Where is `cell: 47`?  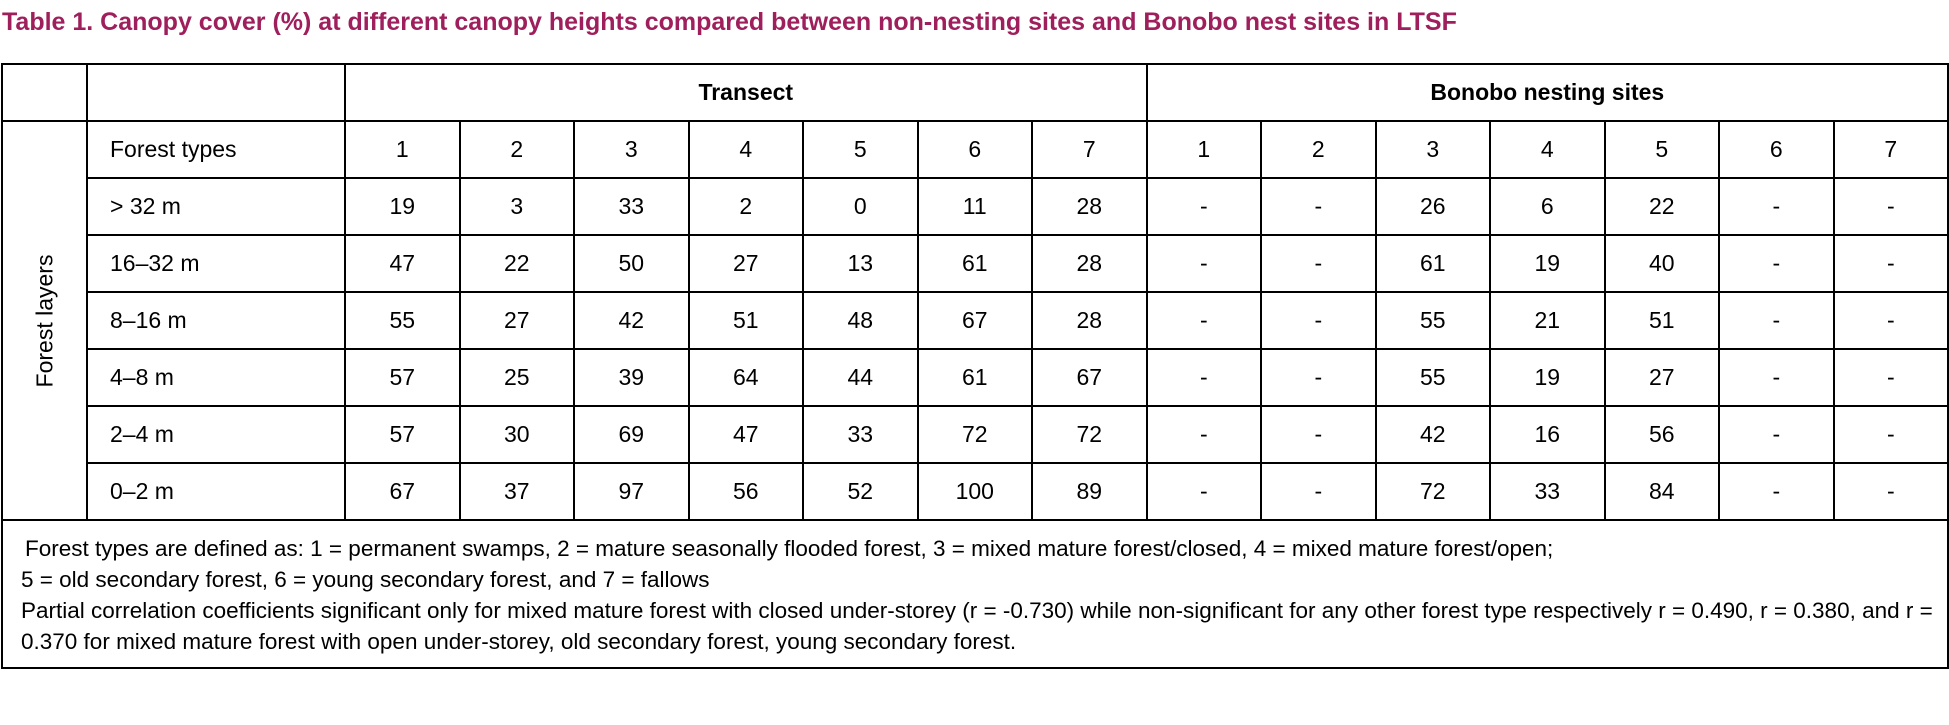
cell: 47 is located at coordinates (745, 434).